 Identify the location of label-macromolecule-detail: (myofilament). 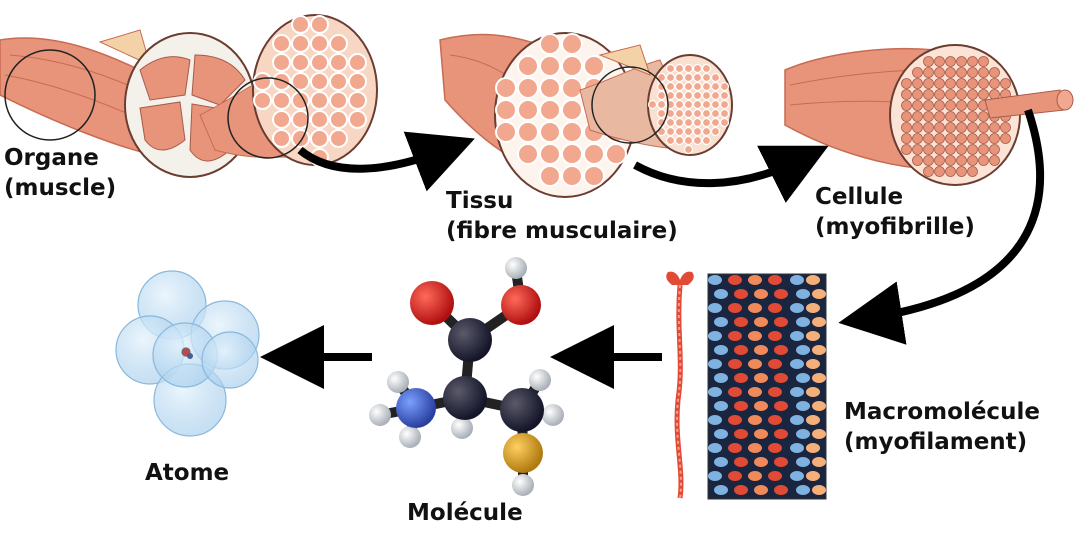
(936, 442).